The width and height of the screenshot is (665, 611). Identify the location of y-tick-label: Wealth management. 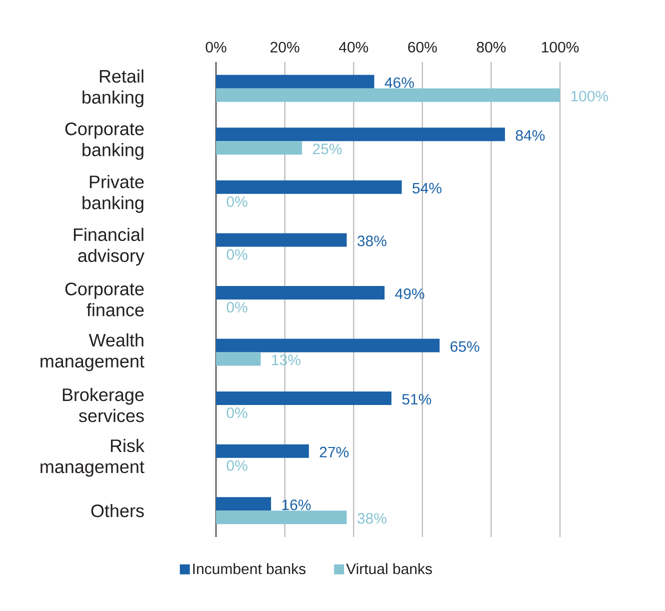
(92, 352).